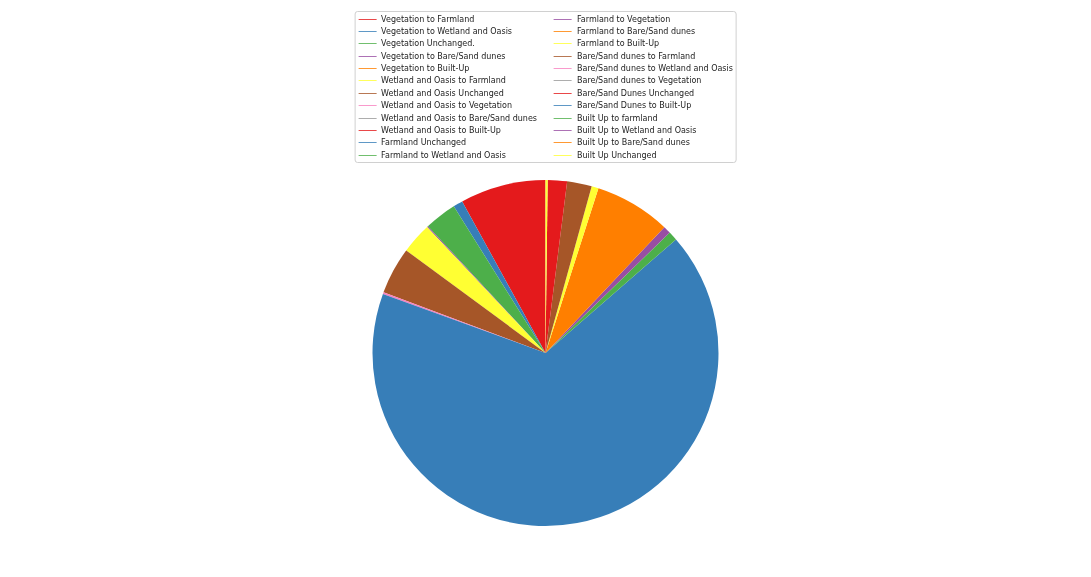  What do you see at coordinates (637, 130) in the screenshot?
I see `legend-label: Built Up to Wetland and Oasis` at bounding box center [637, 130].